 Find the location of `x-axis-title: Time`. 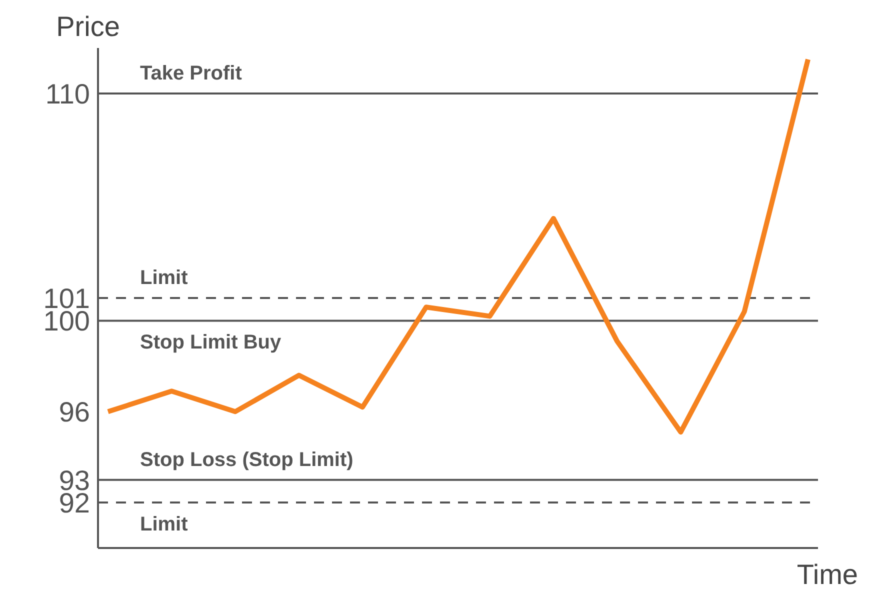

x-axis-title: Time is located at coordinates (827, 574).